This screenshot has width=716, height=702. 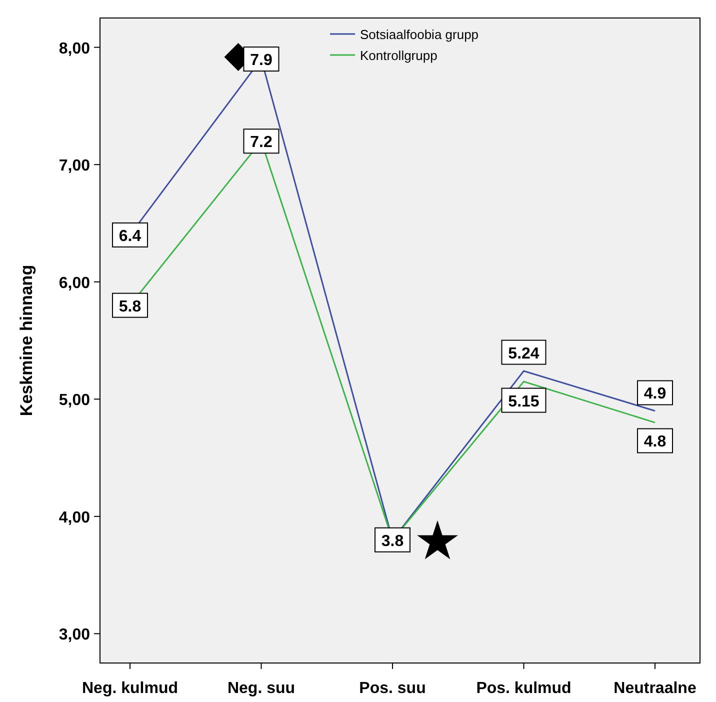 I want to click on legend-label: Kontrollgrupp, so click(x=399, y=55).